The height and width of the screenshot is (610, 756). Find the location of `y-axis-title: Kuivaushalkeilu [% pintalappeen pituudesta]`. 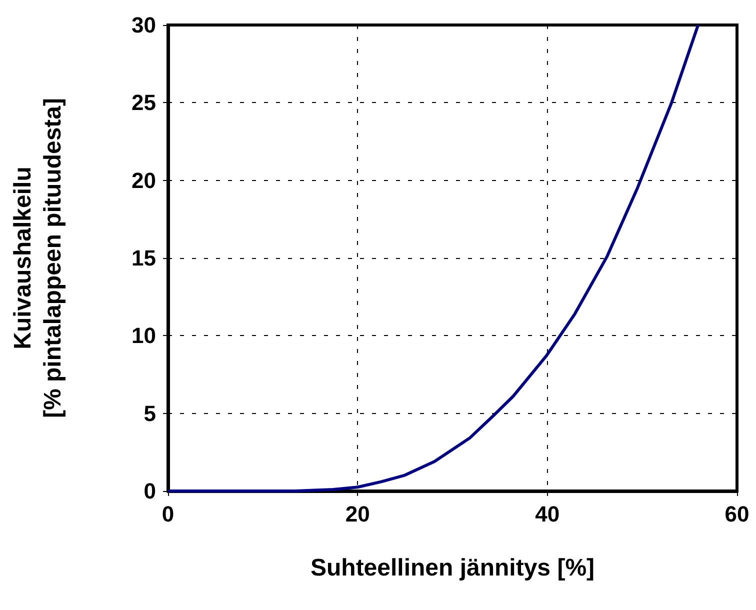

y-axis-title: Kuivaushalkeilu [% pintalappeen pituudesta] is located at coordinates (38, 258).